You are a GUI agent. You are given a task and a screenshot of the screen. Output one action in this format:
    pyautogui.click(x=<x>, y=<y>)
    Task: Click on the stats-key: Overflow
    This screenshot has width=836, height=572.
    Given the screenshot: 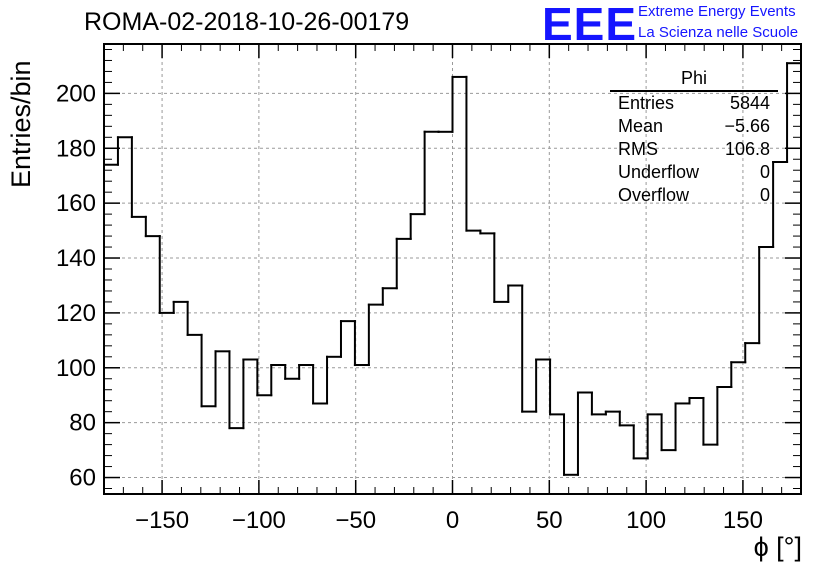 What is the action you would take?
    pyautogui.click(x=654, y=195)
    